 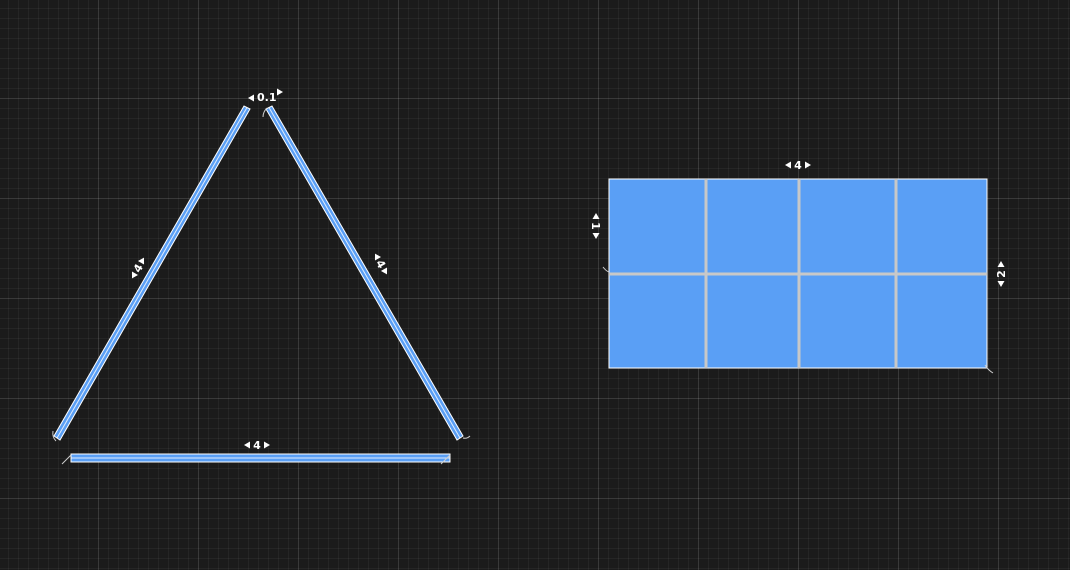 I want to click on grid-height-dimension: 2, so click(x=1001, y=274).